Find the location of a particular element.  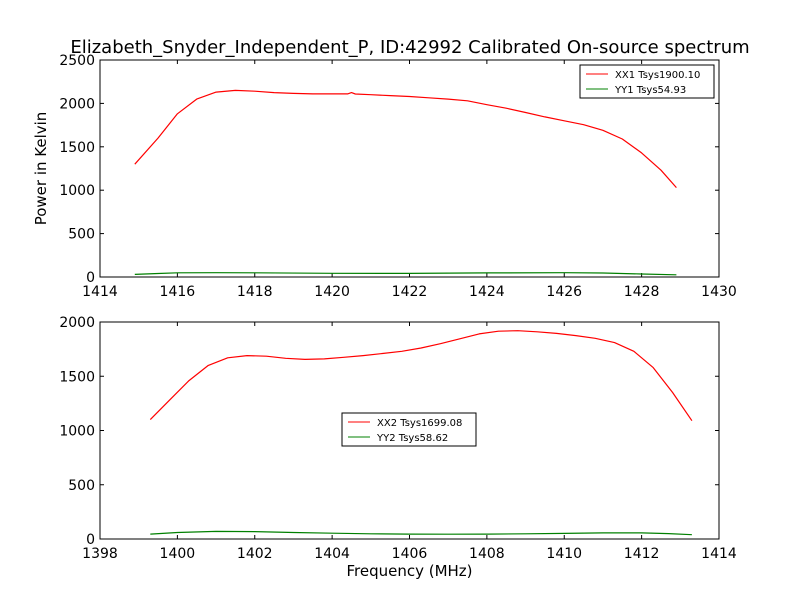

top-legend: XX1 Tsys1900.10 YY1 Tsys54.93 is located at coordinates (647, 81).